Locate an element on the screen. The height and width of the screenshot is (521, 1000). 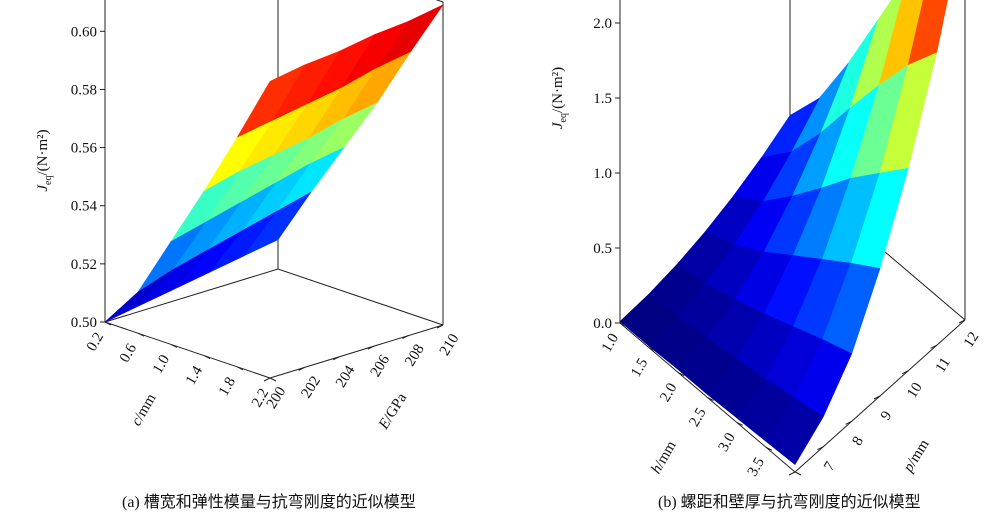
z-tick-label: 1.5 is located at coordinates (602, 99).